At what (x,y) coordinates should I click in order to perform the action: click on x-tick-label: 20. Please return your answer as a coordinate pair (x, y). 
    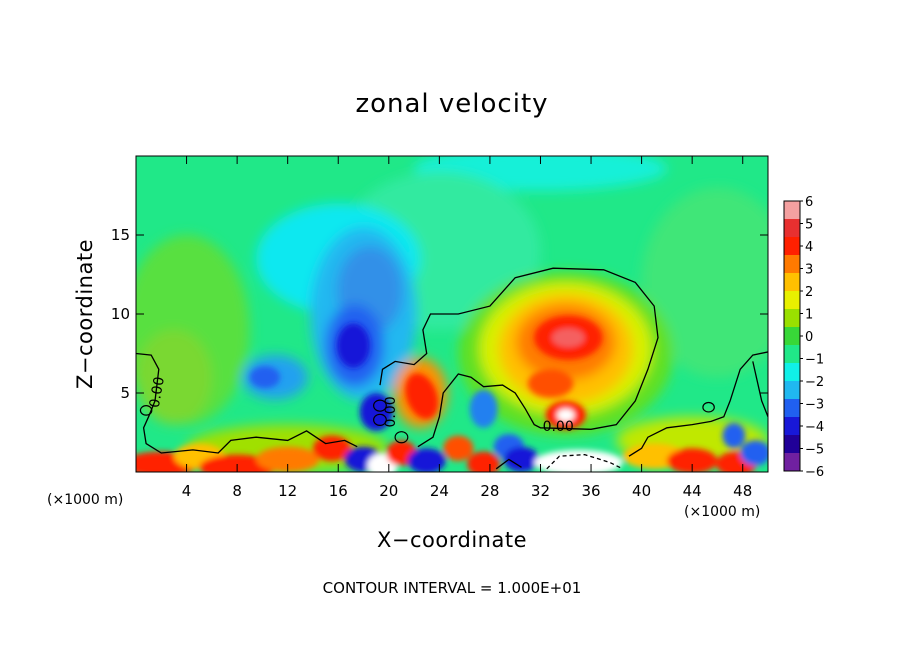
    Looking at the image, I should click on (388, 491).